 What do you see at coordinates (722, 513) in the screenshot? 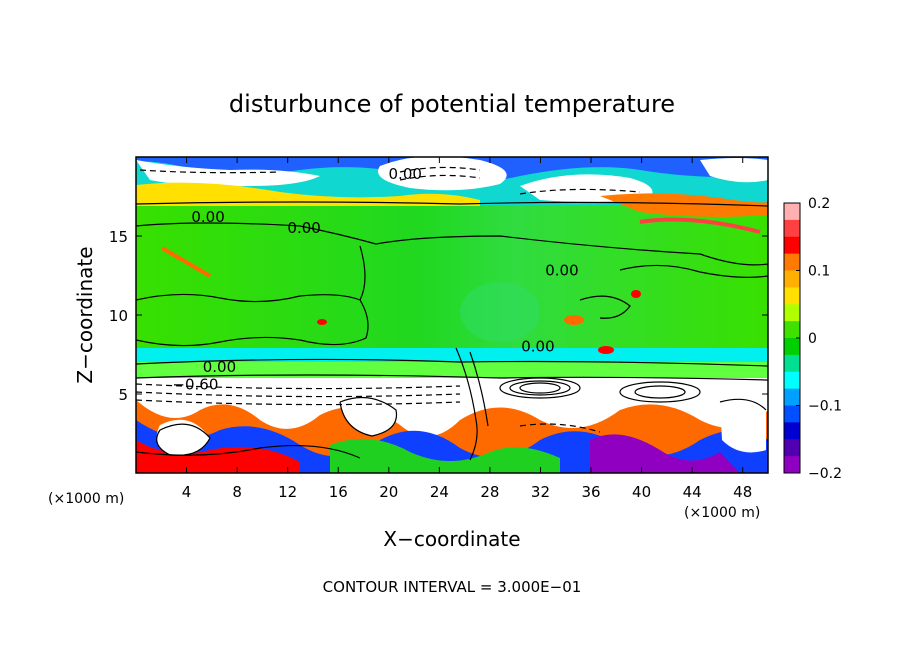
I see `x-unit-label-right: (×1000 m)` at bounding box center [722, 513].